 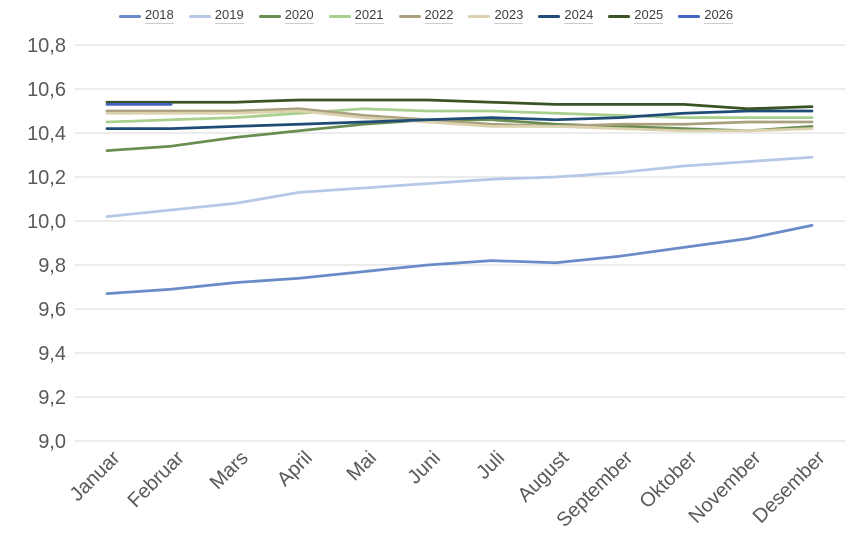 I want to click on y-axis-tick-label: 10,2, so click(x=46, y=178).